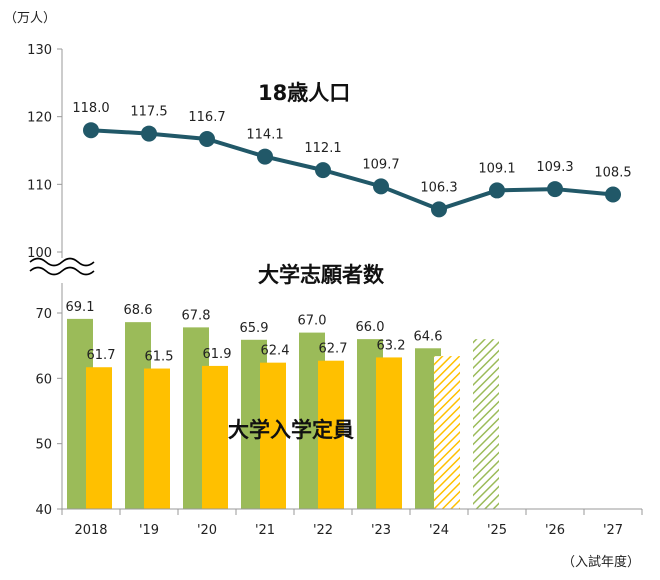  Describe the element at coordinates (265, 530) in the screenshot. I see `x-tick-label: '21` at that location.